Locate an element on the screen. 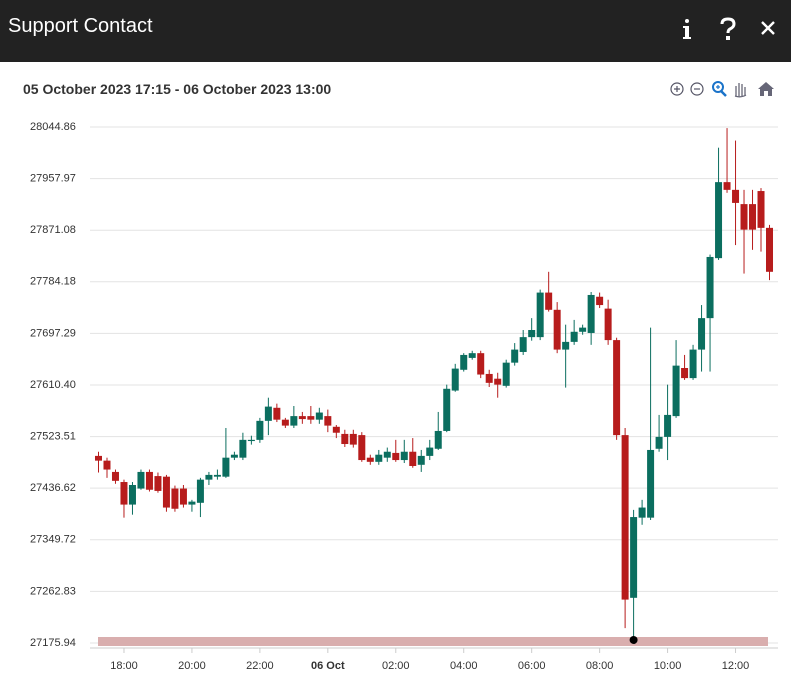  x-tick-label: 06 Oct is located at coordinates (328, 666).